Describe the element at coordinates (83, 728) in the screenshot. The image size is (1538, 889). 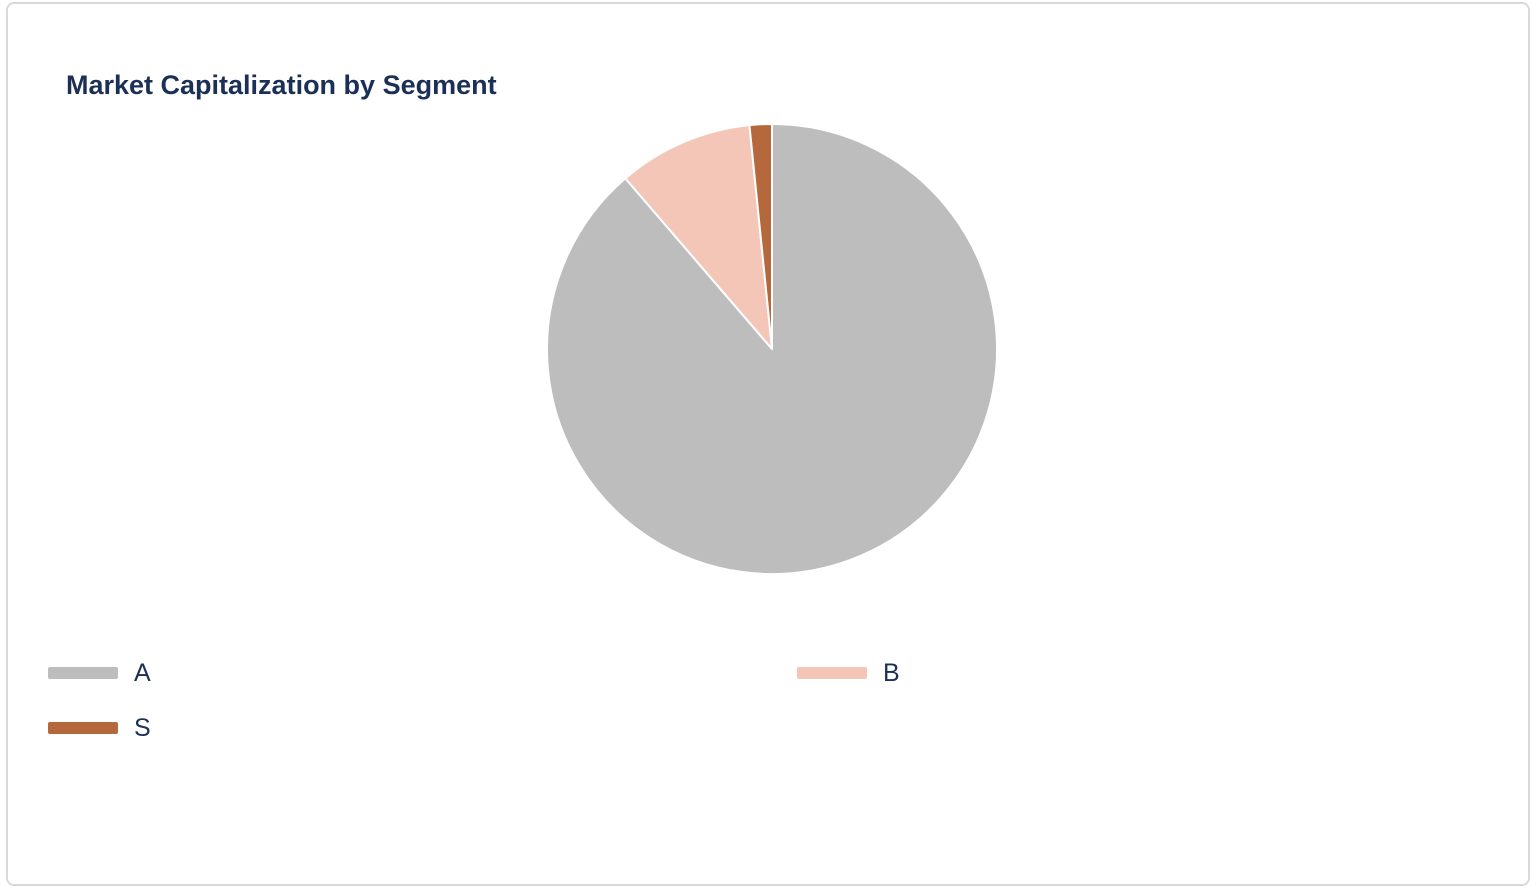
I see `legend-swatch-s` at that location.